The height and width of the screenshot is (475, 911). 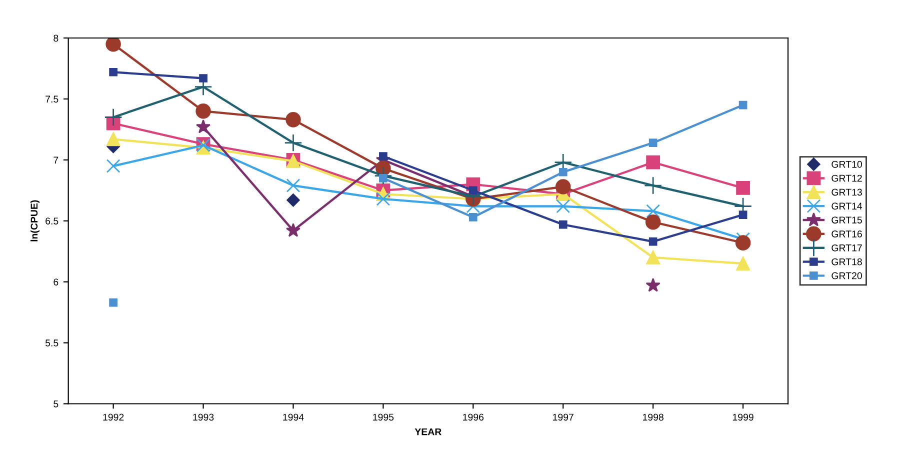 I want to click on y-tick-label: 5, so click(x=56, y=404).